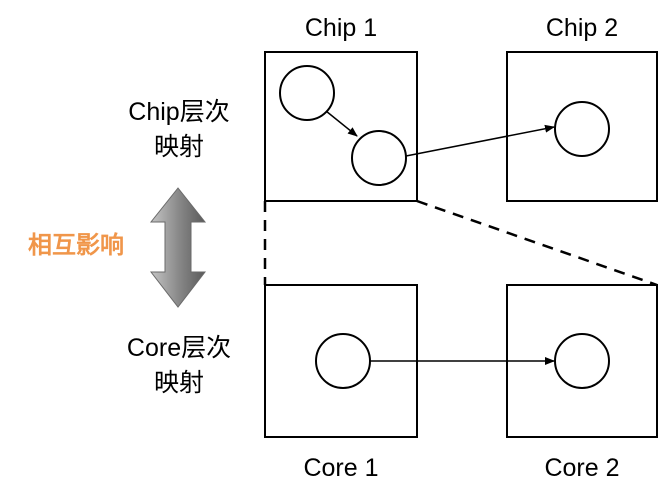 The width and height of the screenshot is (662, 503). I want to click on core-level-label-line1: Core层次, so click(179, 348).